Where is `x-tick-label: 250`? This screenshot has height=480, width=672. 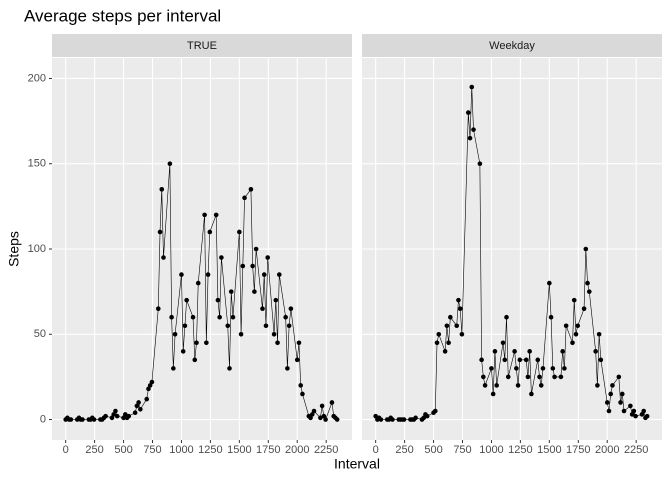
x-tick-label: 250 is located at coordinates (94, 450).